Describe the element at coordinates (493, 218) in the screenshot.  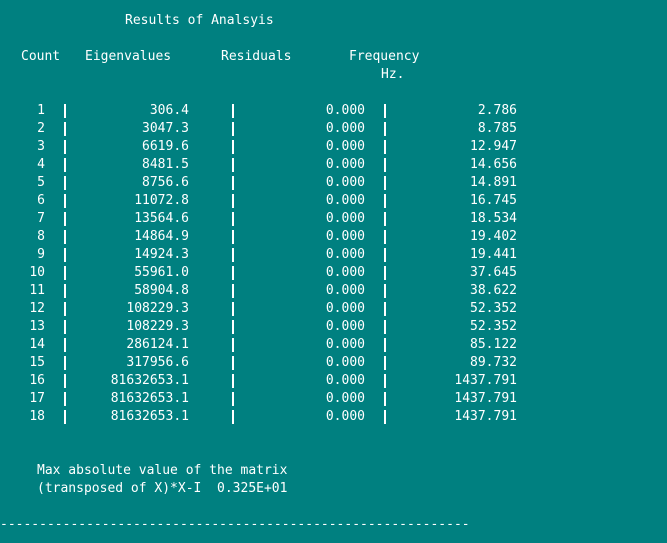
I see `row-frequency: 18.534` at that location.